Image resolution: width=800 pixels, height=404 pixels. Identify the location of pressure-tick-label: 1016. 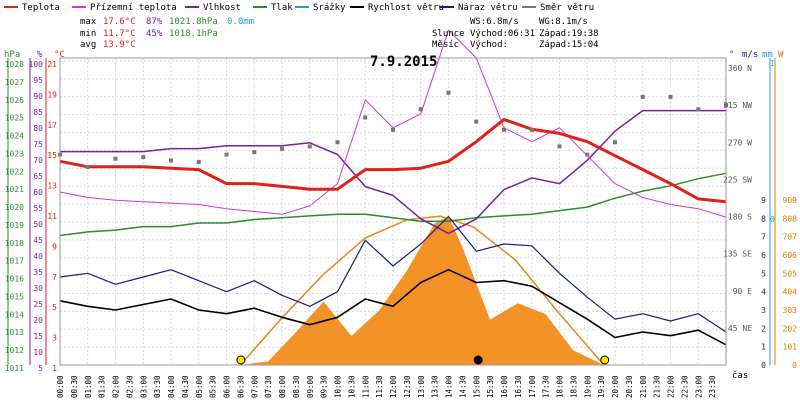
(14, 279).